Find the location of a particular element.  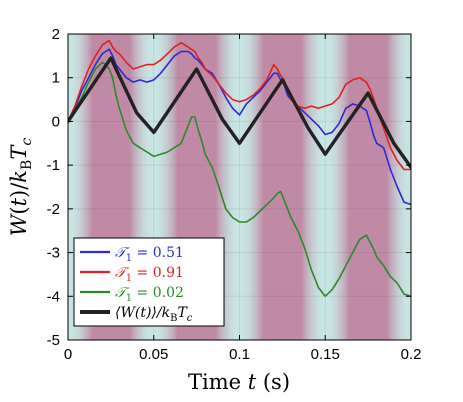

y-tick-label: -1 is located at coordinates (53, 165).